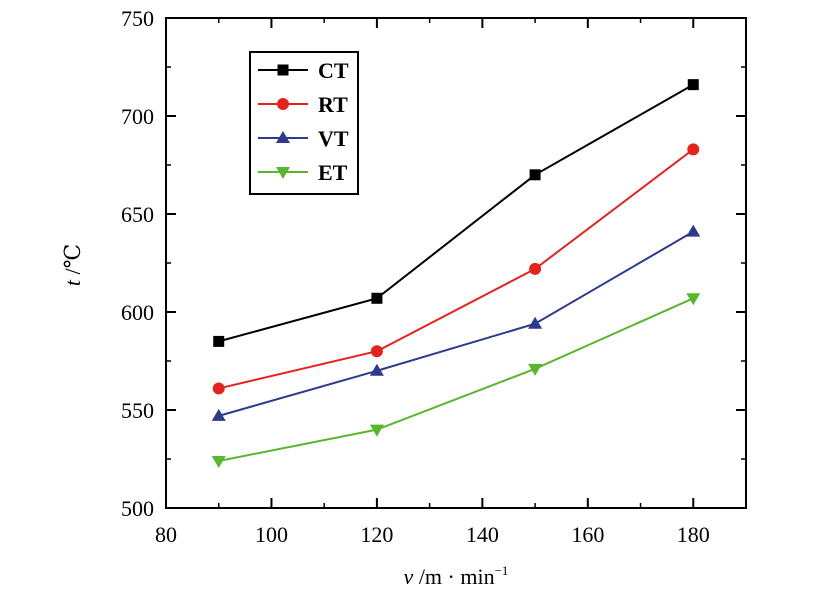 The width and height of the screenshot is (827, 591). Describe the element at coordinates (303, 70) in the screenshot. I see `legend-item-ct: CT` at that location.